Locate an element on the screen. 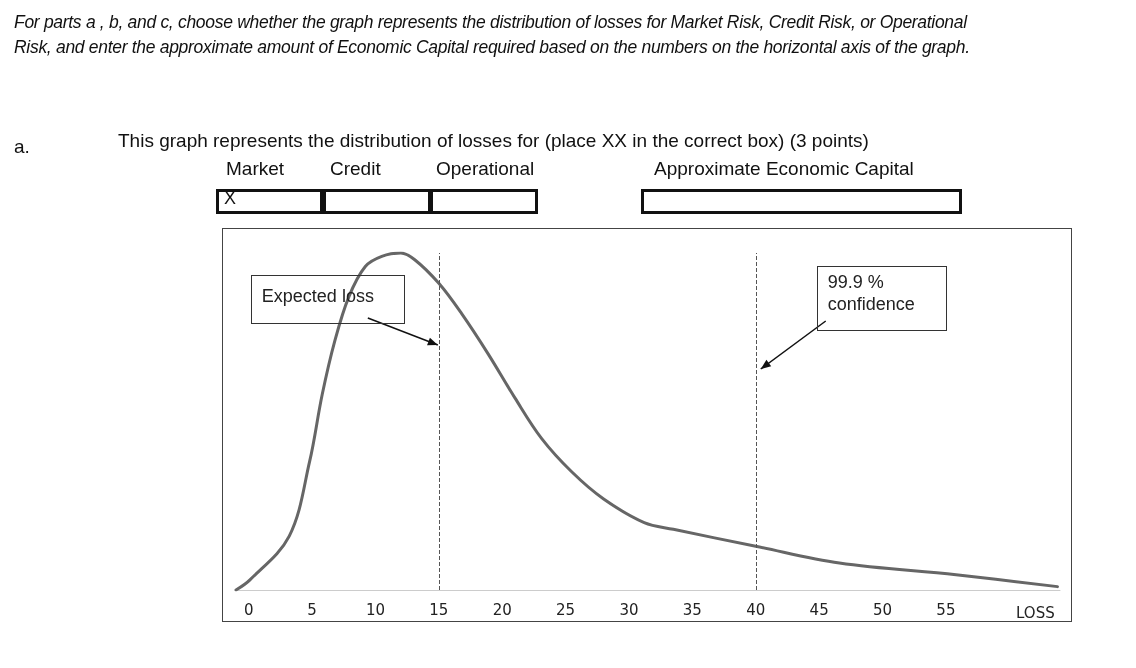  x-tick-label: 55 is located at coordinates (946, 609).